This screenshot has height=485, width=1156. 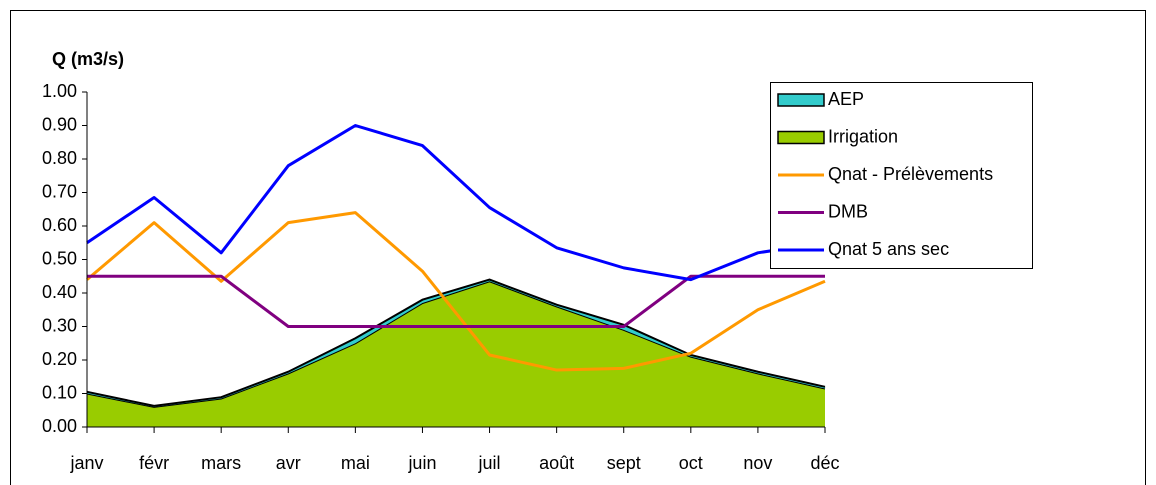 I want to click on x-tick-label: avr, so click(x=288, y=463).